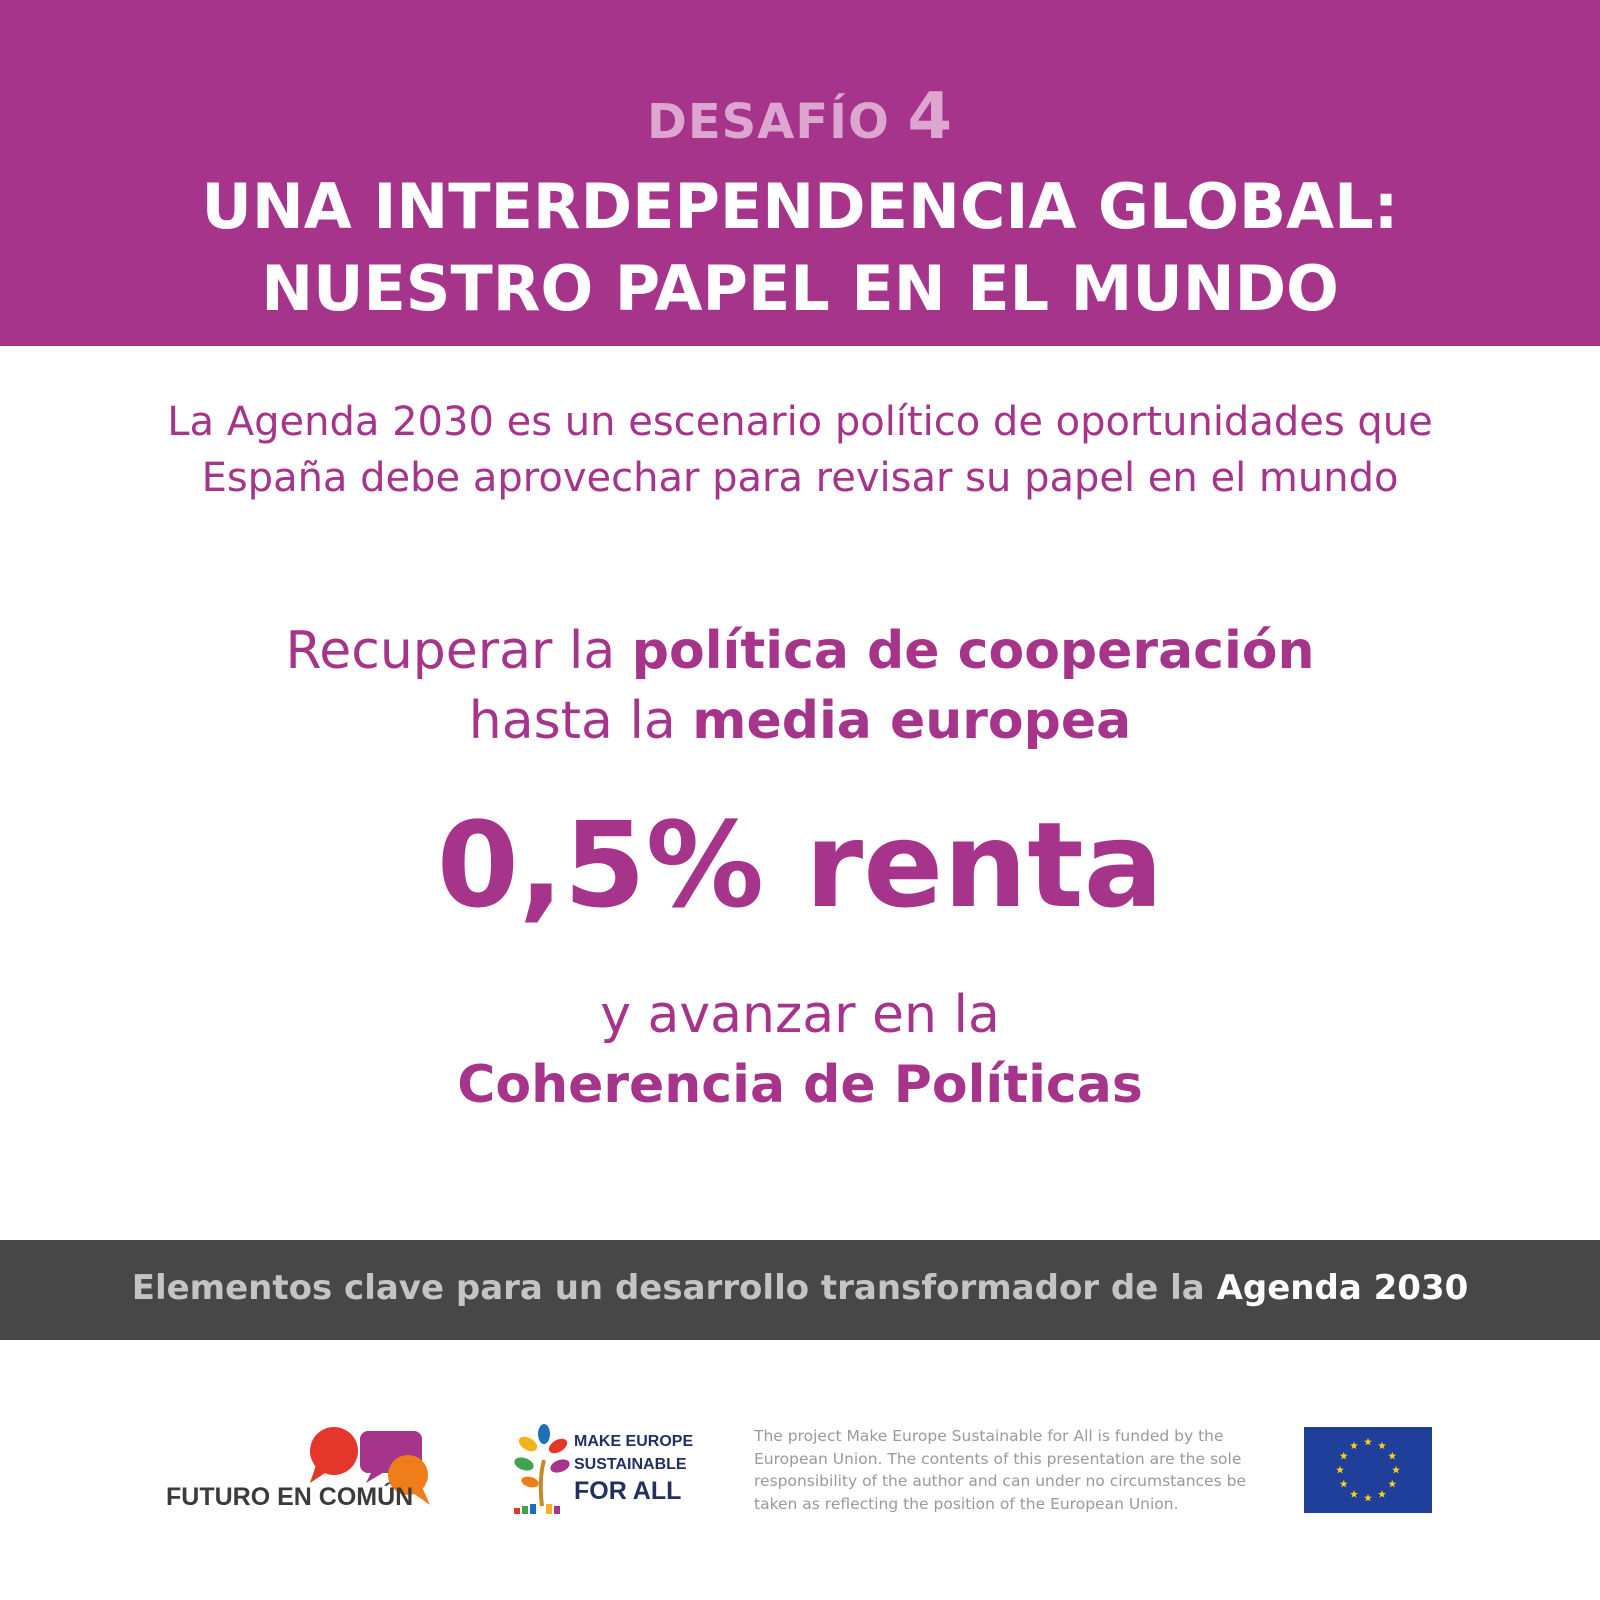 The height and width of the screenshot is (1600, 1600). Describe the element at coordinates (800, 1015) in the screenshot. I see `closing-line-1: y avanzar en la` at that location.